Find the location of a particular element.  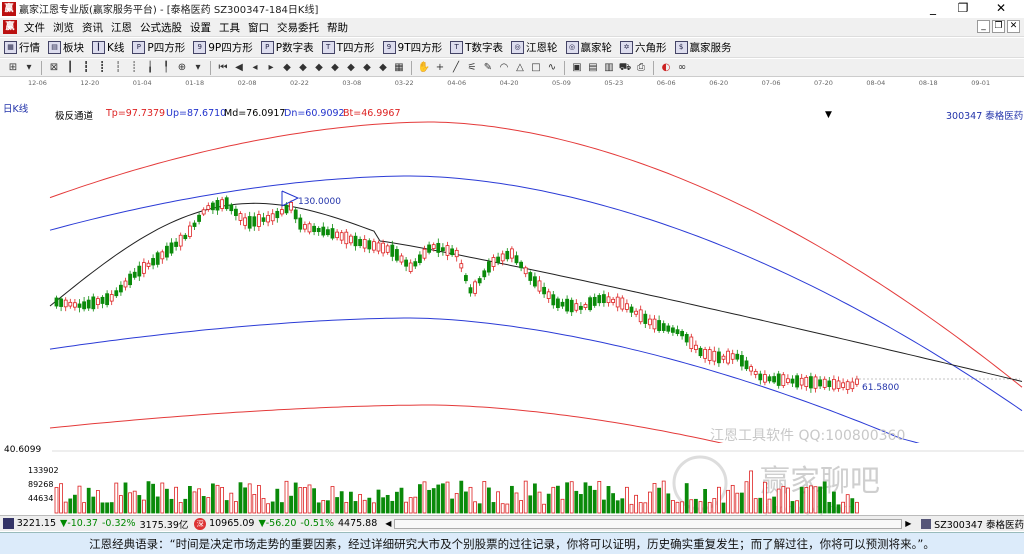

save-icon: ▤ is located at coordinates (593, 67).